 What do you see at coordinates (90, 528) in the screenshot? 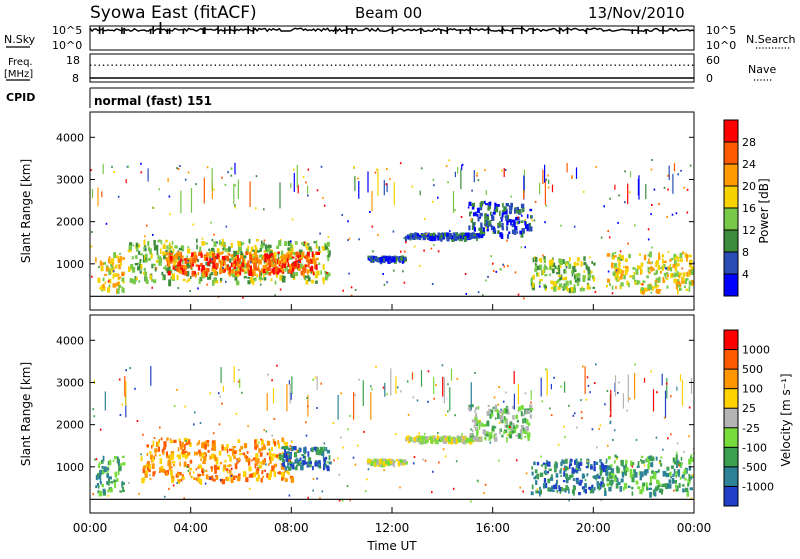
I see `x-tick-label: 00:00` at bounding box center [90, 528].